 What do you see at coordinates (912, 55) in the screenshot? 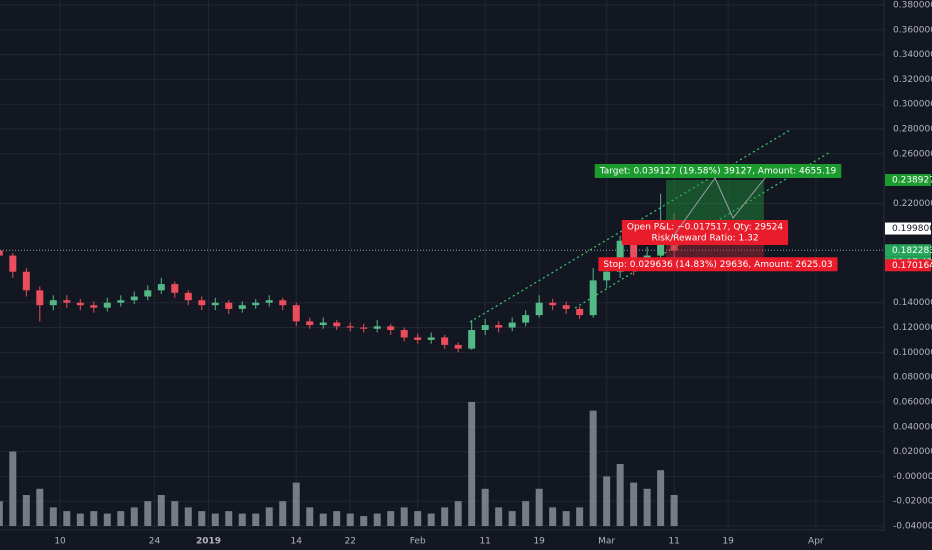
I see `y-tick-label: 0.340000` at bounding box center [912, 55].